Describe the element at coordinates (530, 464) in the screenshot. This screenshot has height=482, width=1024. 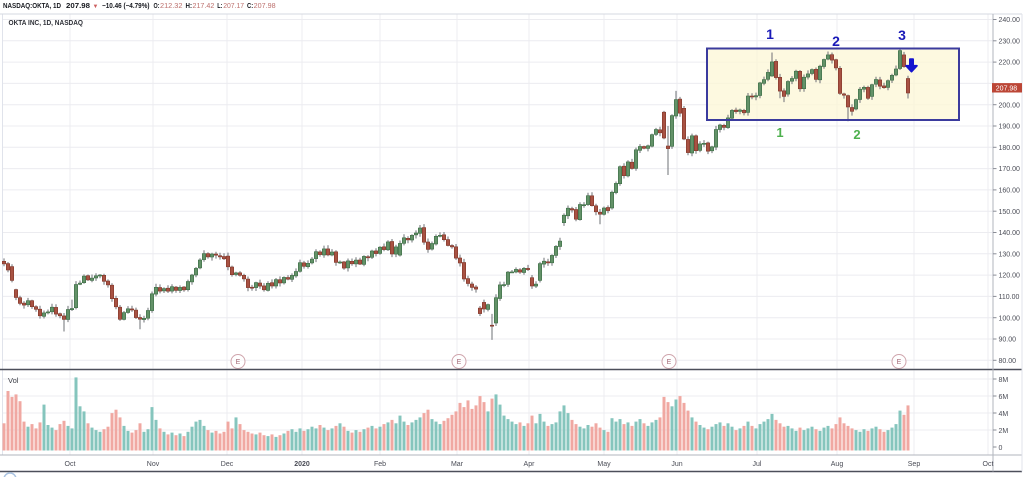
I see `svg-text: Apr` at that location.